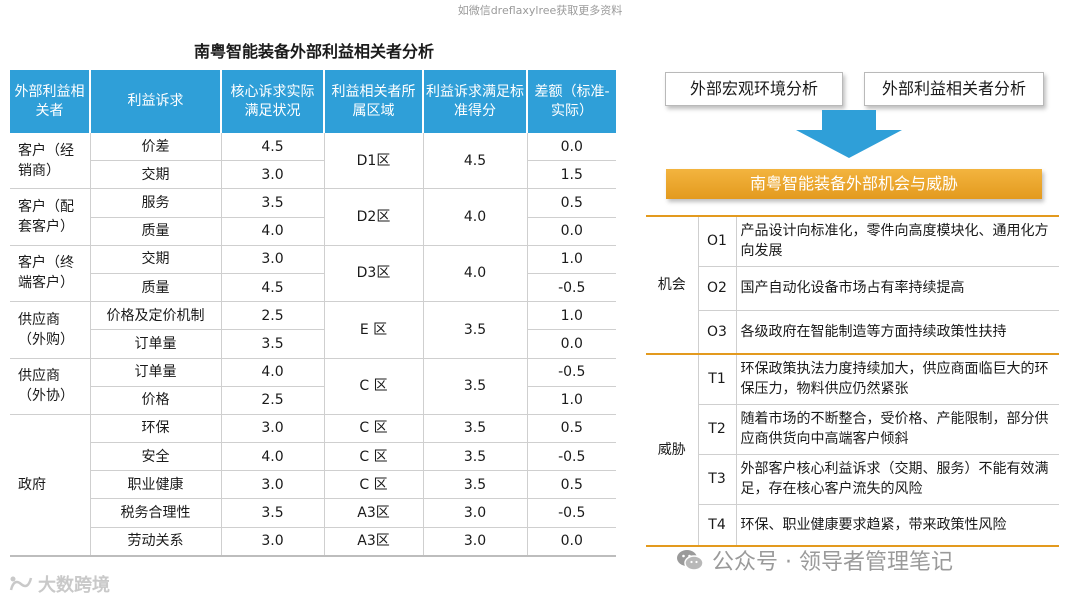 The height and width of the screenshot is (604, 1080). I want to click on watermark-right-text: 公众号 · 领导者管理笔记, so click(832, 562).